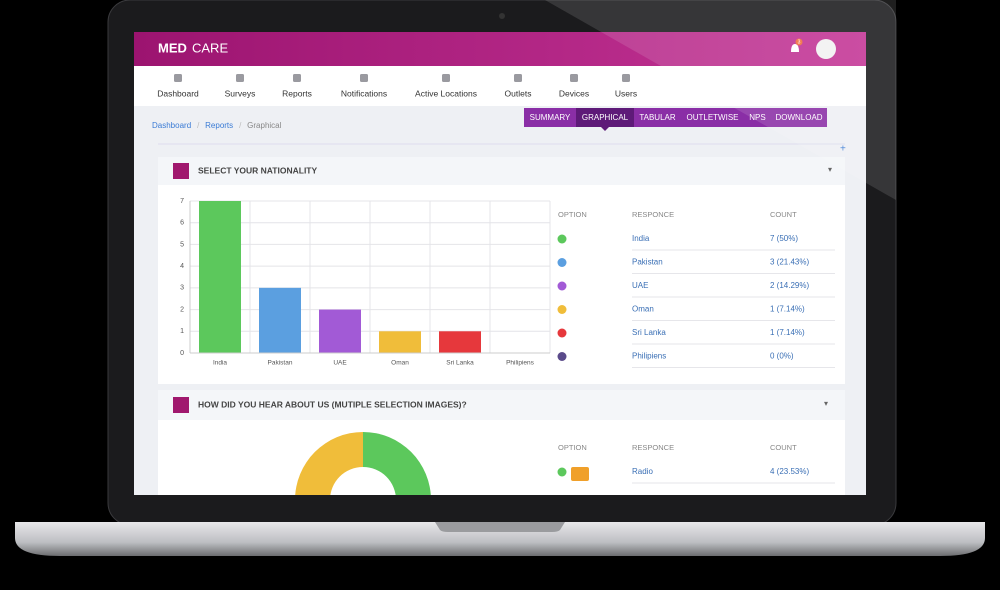  What do you see at coordinates (500, 539) in the screenshot?
I see `laptop-base` at bounding box center [500, 539].